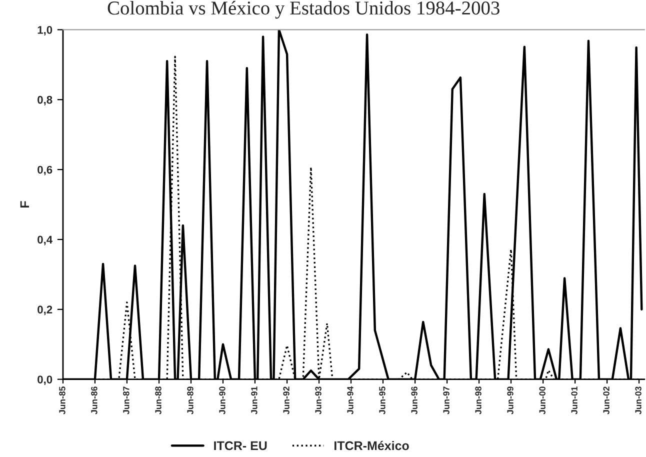  I want to click on x-tick-label: Jun-93, so click(318, 400).